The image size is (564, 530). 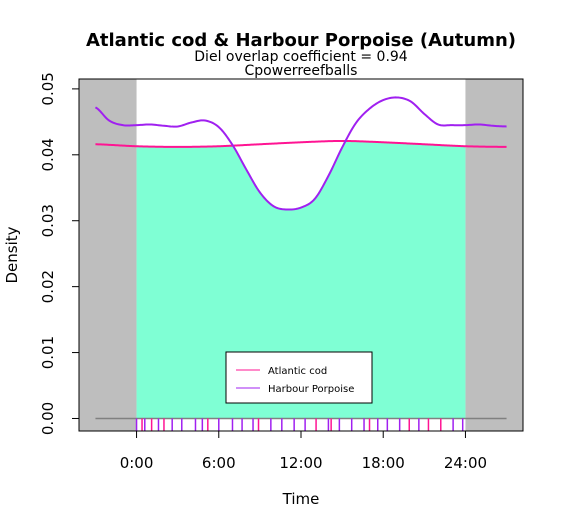 I want to click on legend-label: Harbour Porpoise, so click(x=311, y=389).